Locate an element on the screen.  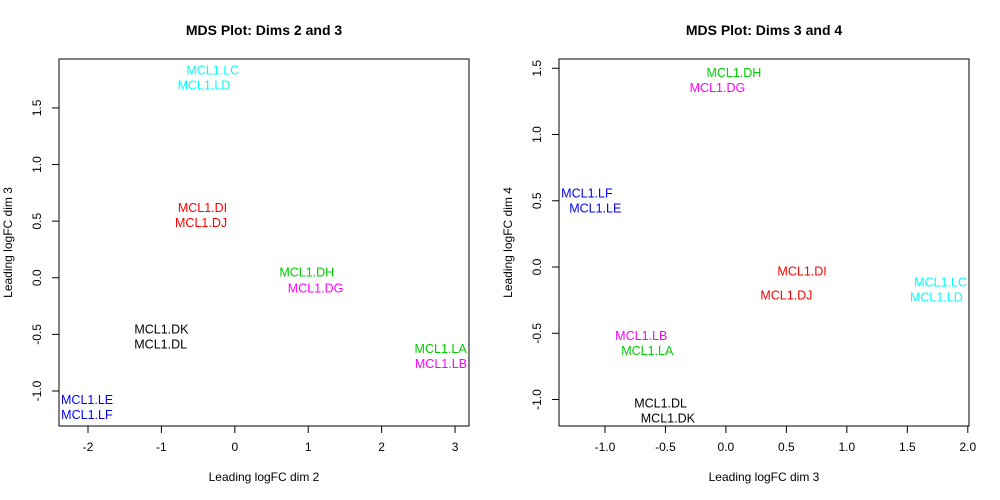
x-tick-label: 0 is located at coordinates (234, 447).